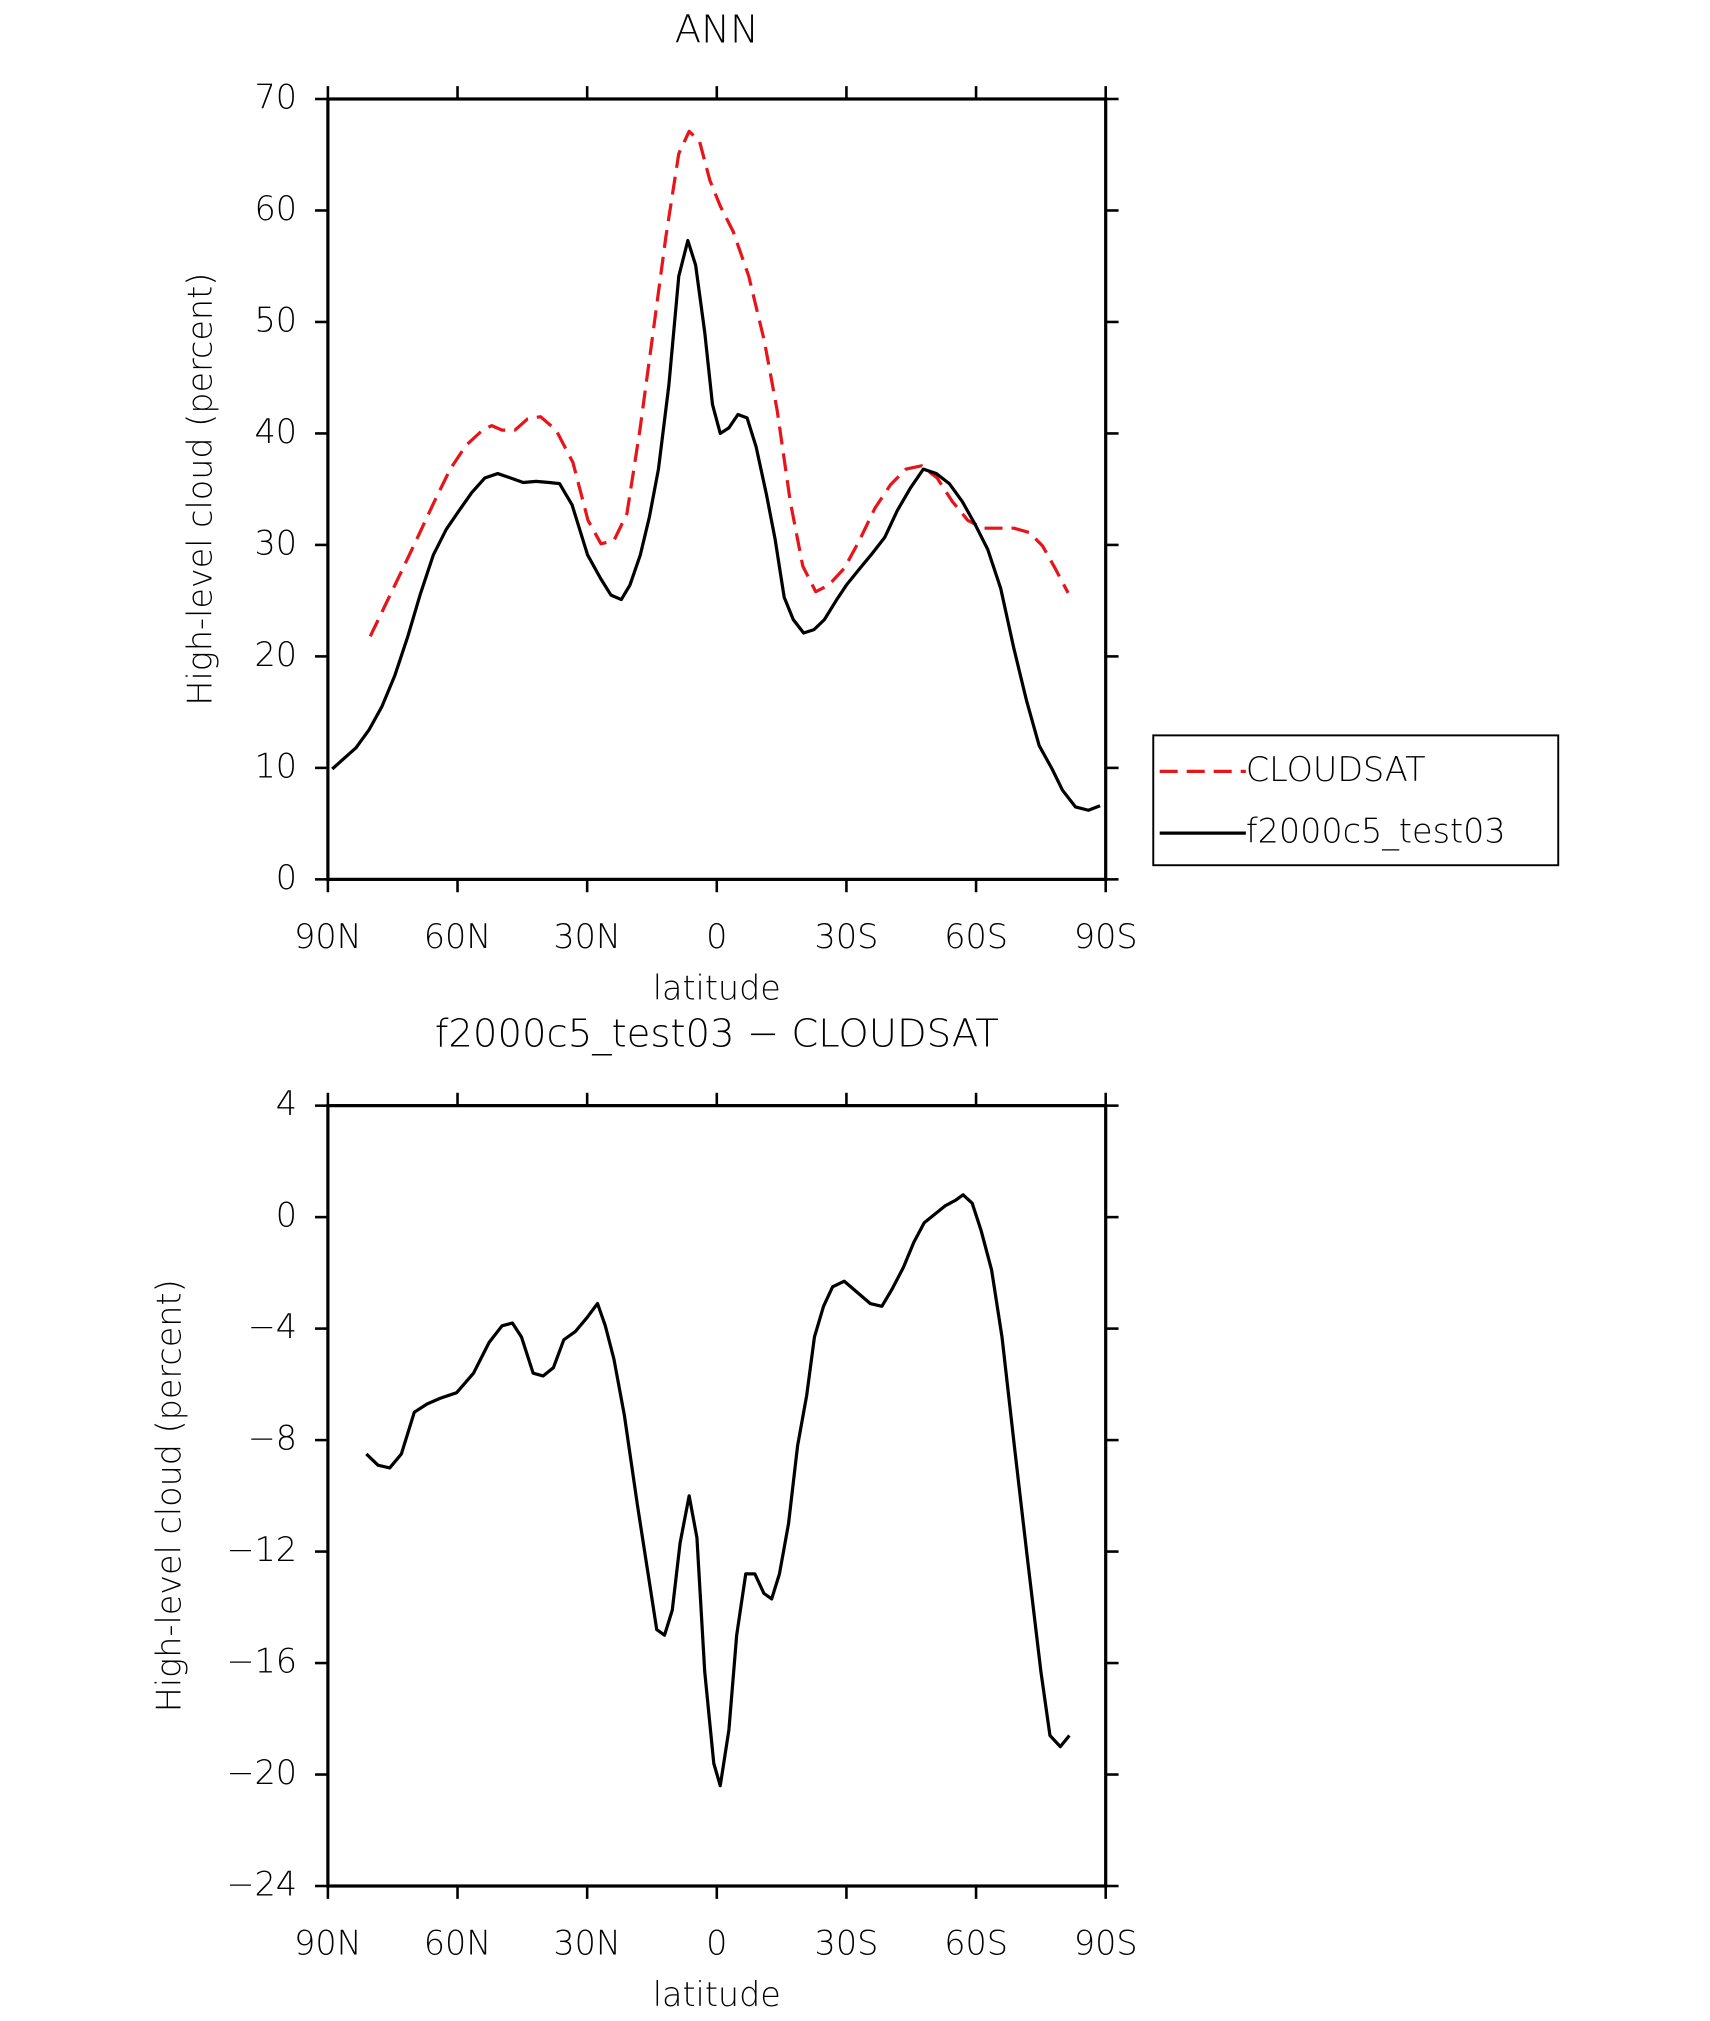 The height and width of the screenshot is (2021, 1710). I want to click on y-tick-label: −16, so click(262, 1661).